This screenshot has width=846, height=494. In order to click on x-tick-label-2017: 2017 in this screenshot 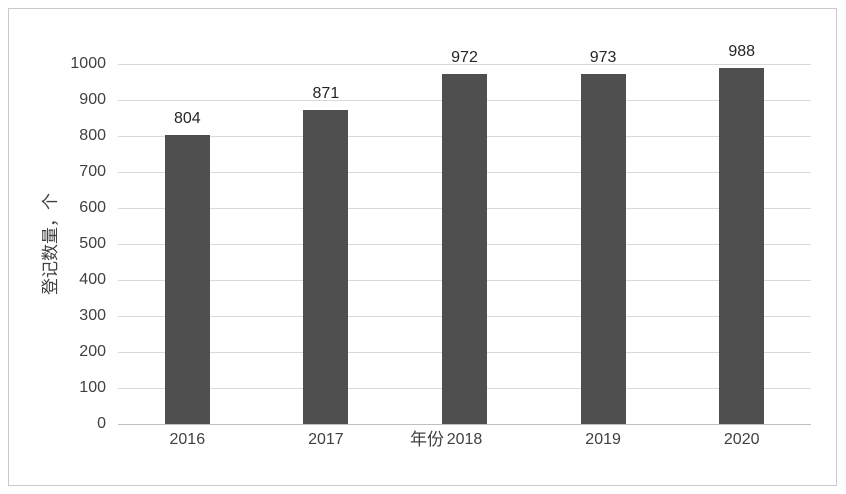, I will do `click(326, 439)`.